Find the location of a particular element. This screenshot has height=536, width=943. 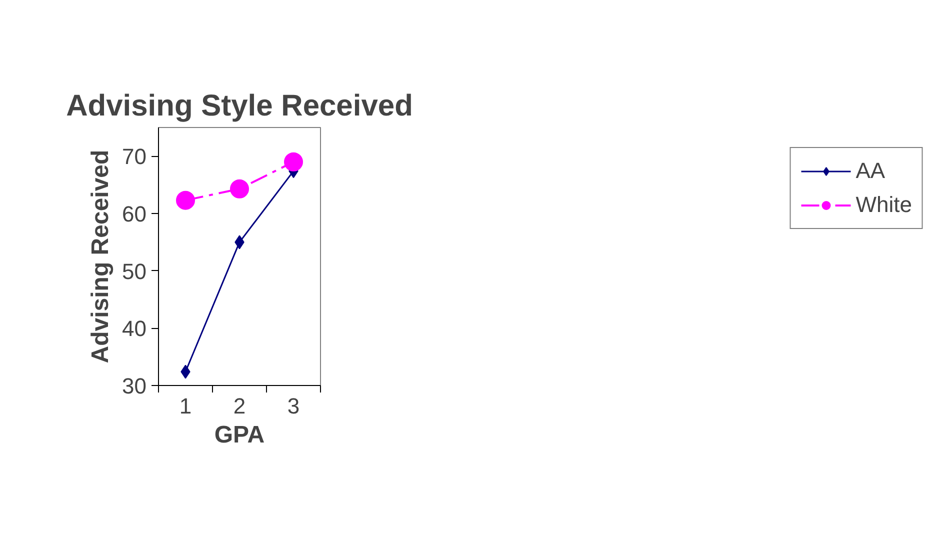

y-tick-label: 60 is located at coordinates (134, 214).